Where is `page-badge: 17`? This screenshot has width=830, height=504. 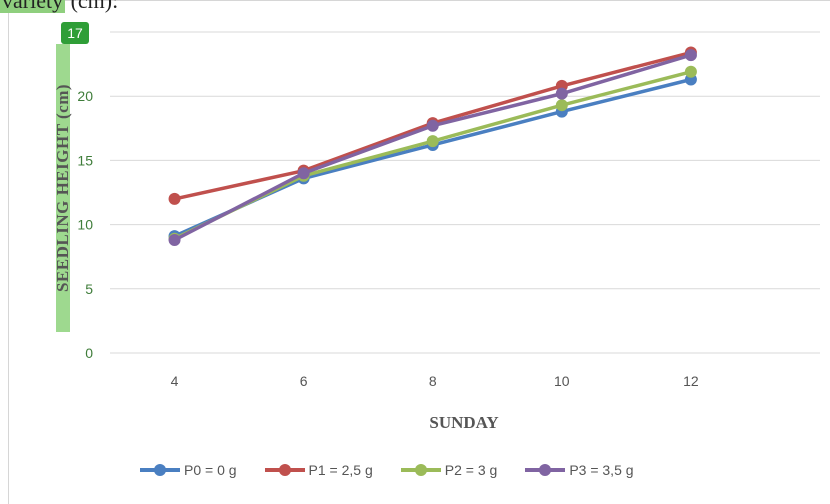
page-badge: 17 is located at coordinates (75, 33).